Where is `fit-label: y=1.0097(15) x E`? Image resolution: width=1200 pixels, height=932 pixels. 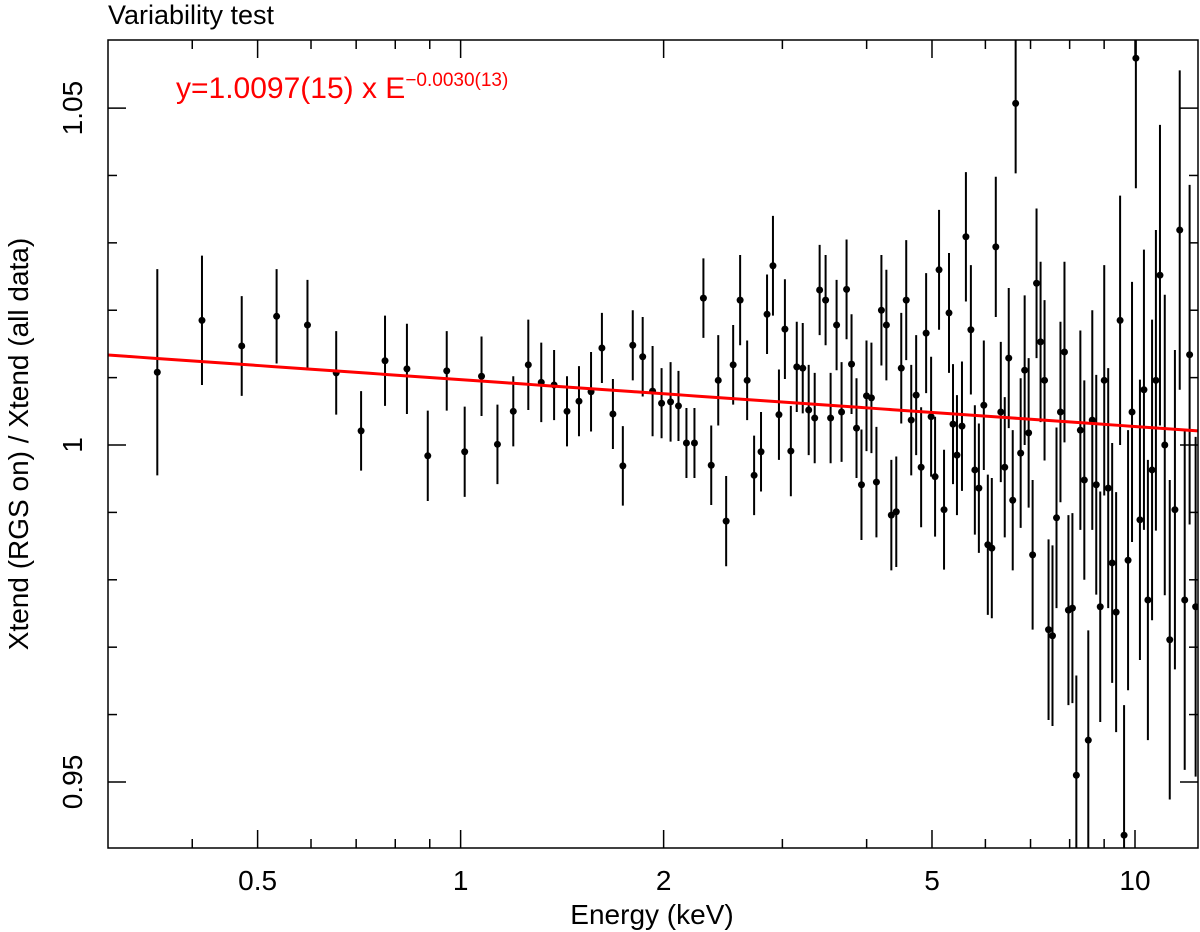
fit-label: y=1.0097(15) x E is located at coordinates (290, 88).